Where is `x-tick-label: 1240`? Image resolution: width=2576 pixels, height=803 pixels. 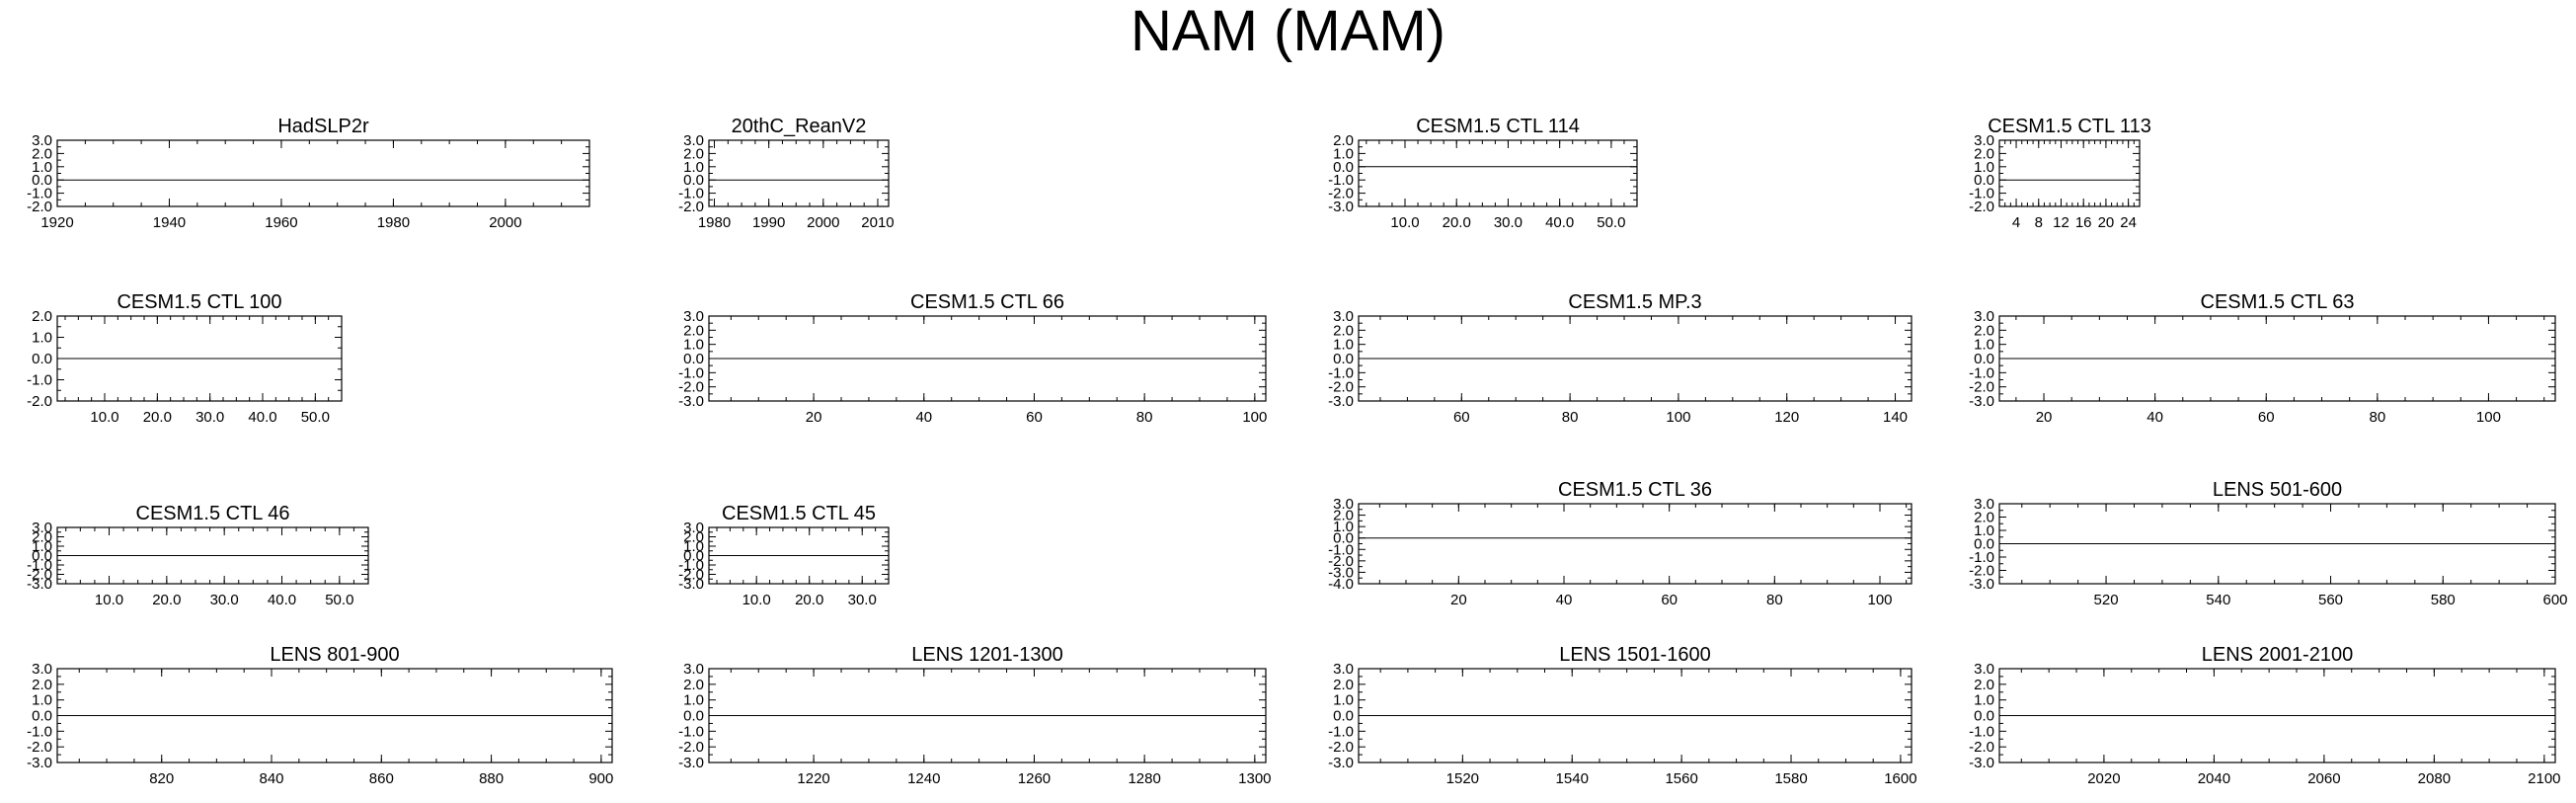
x-tick-label: 1240 is located at coordinates (923, 778).